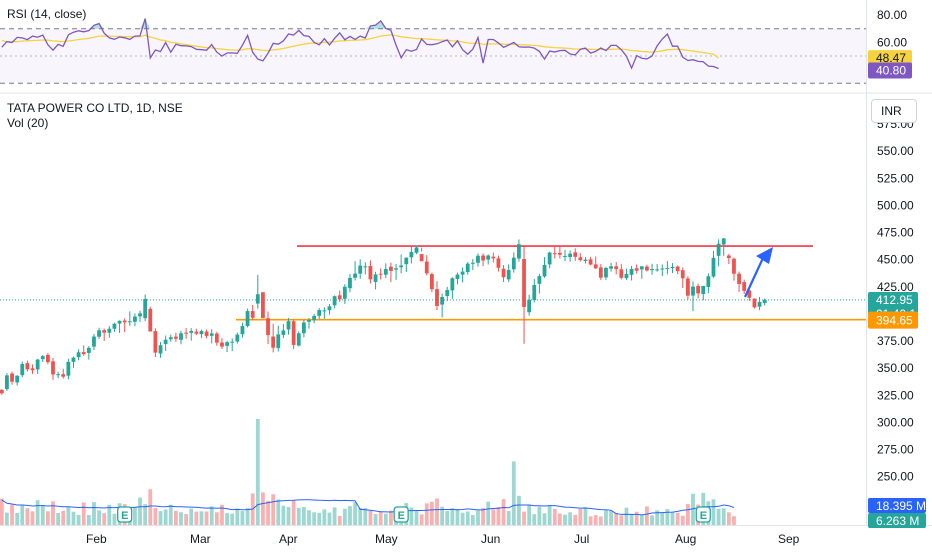 Image resolution: width=932 pixels, height=555 pixels. Describe the element at coordinates (895, 422) in the screenshot. I see `price-tick-label: 300.00` at that location.